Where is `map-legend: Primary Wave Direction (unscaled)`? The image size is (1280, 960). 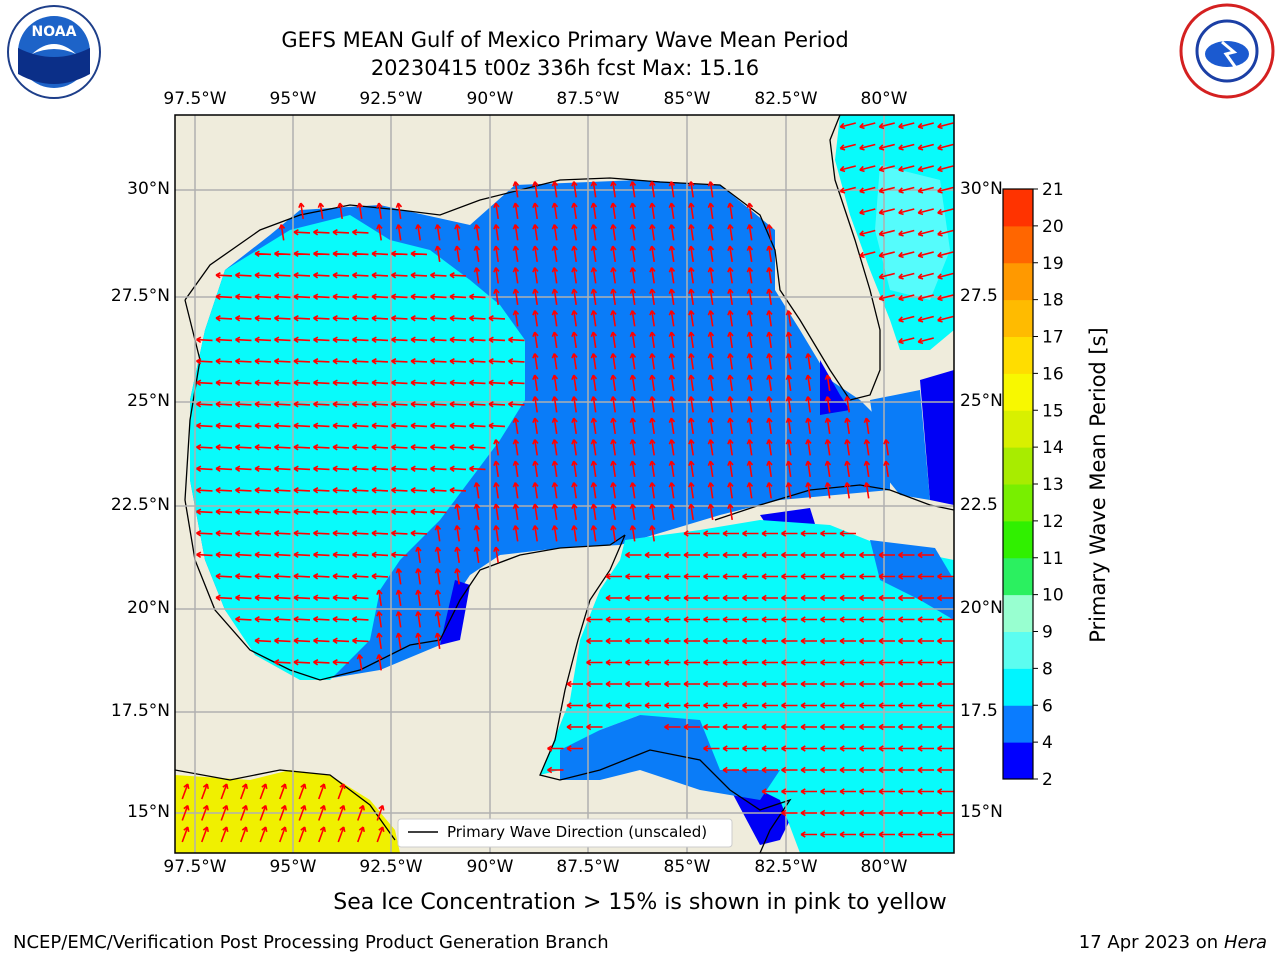
map-legend: Primary Wave Direction (unscaled) is located at coordinates (565, 833).